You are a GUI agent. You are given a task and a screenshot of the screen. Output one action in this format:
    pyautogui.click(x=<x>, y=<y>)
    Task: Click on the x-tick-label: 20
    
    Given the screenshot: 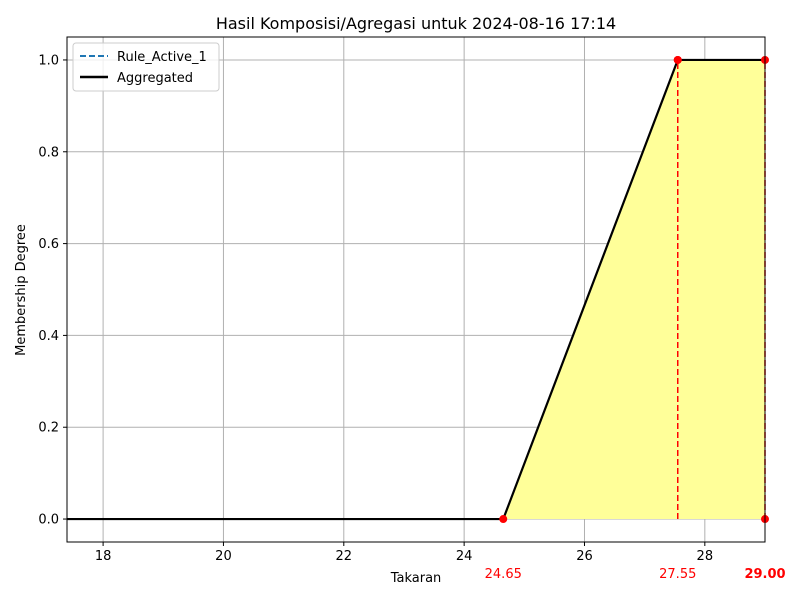 What is the action you would take?
    pyautogui.click(x=223, y=556)
    